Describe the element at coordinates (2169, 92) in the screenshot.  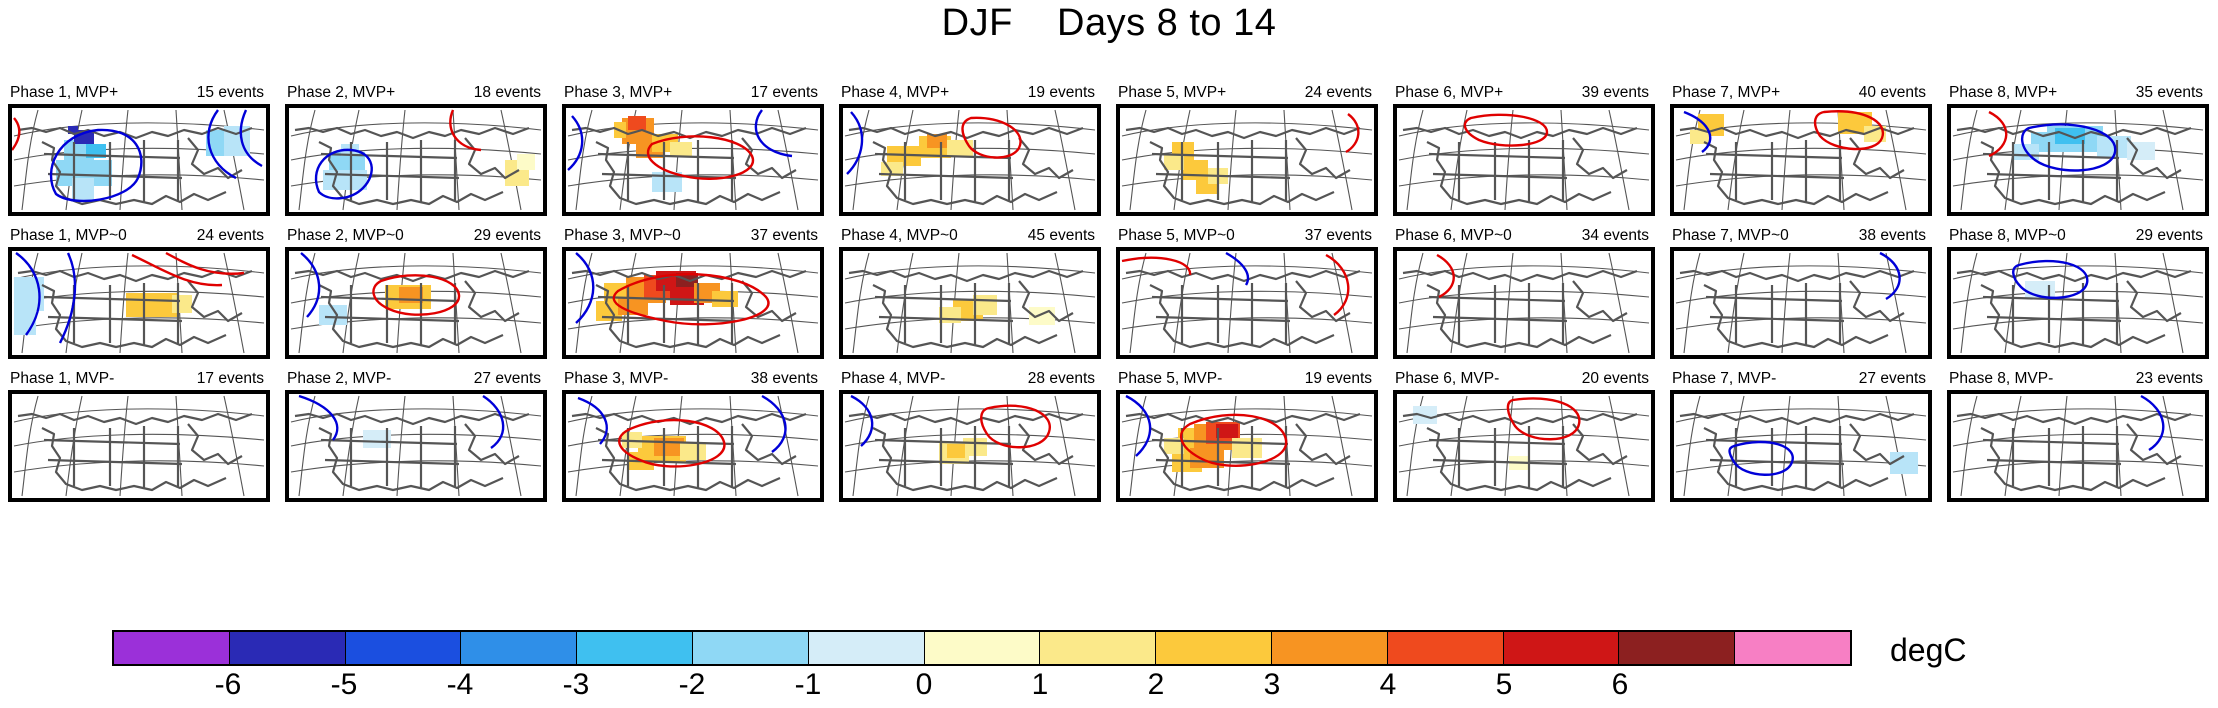
I see `panel-events: 35 events` at that location.